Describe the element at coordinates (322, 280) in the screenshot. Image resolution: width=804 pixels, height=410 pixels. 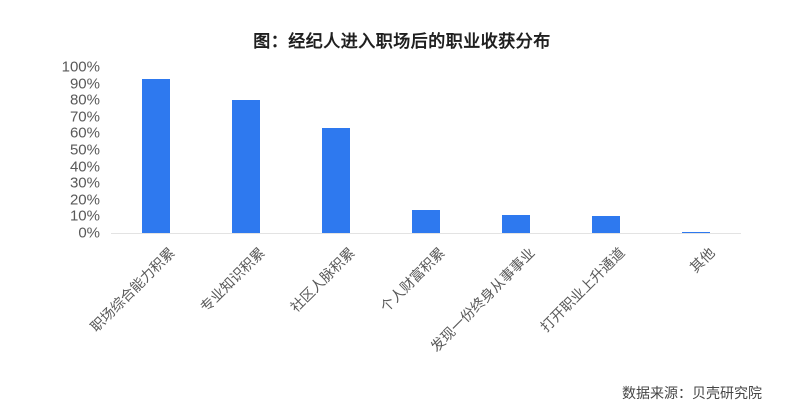
I see `x-tick-label: 社区人脉积累` at that location.